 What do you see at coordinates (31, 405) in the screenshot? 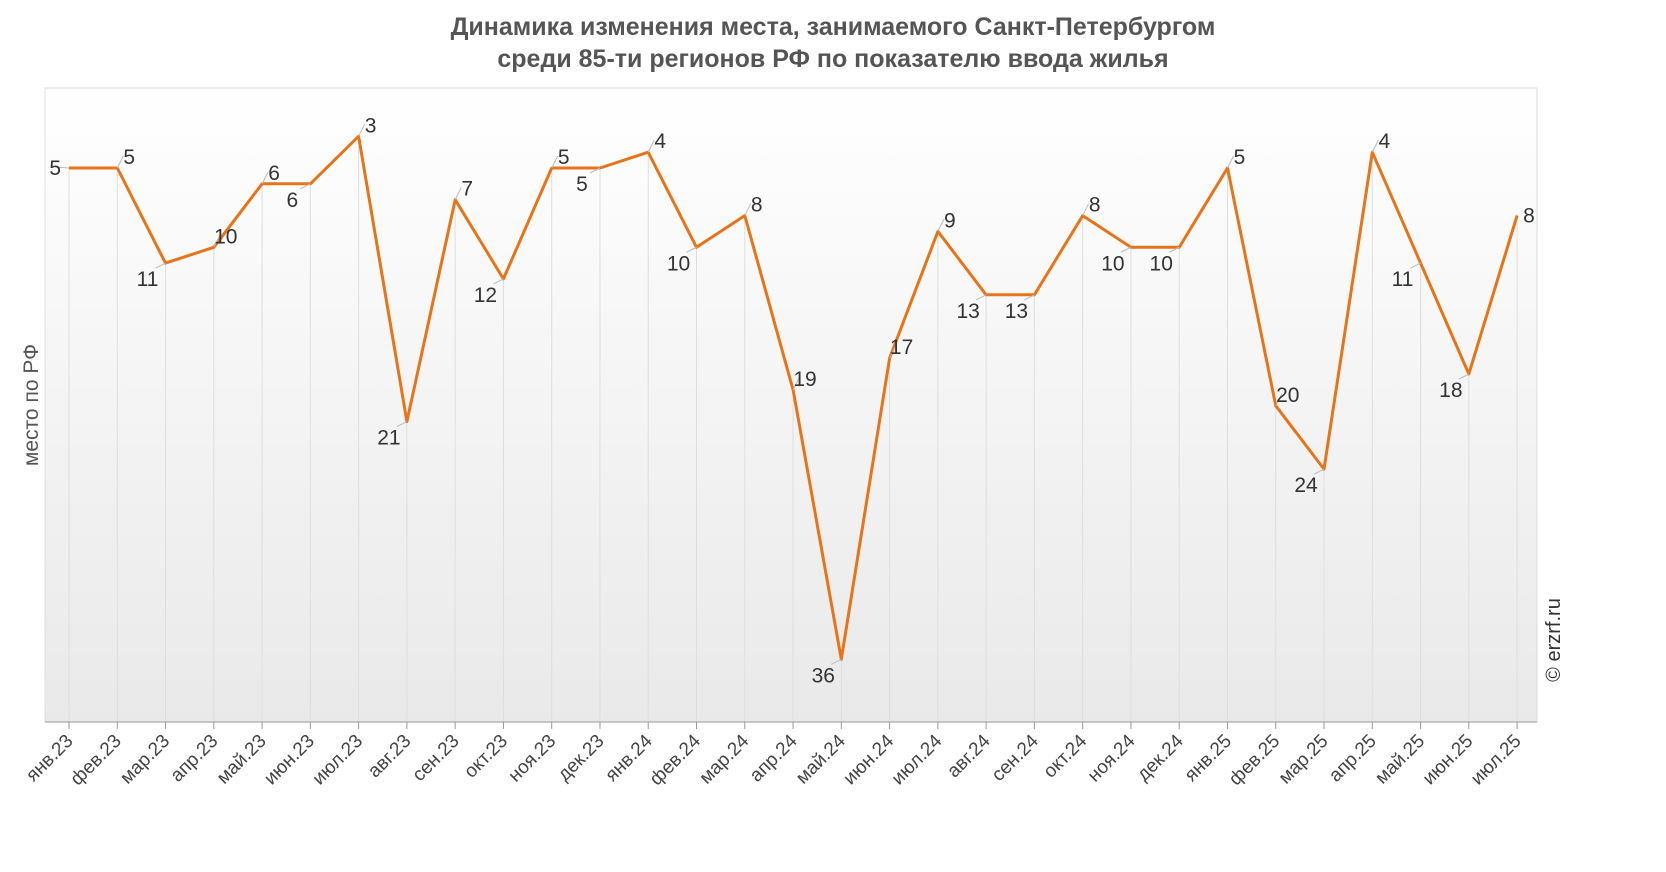
I see `y-axis-label: место по РФ` at bounding box center [31, 405].